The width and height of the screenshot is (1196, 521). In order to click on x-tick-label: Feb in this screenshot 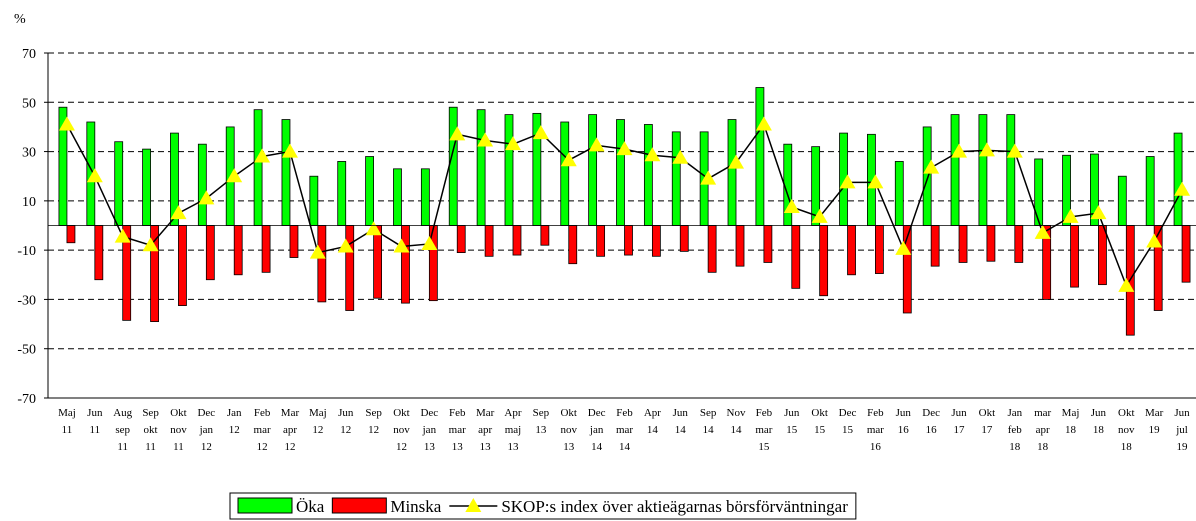, I will do `click(764, 413)`.